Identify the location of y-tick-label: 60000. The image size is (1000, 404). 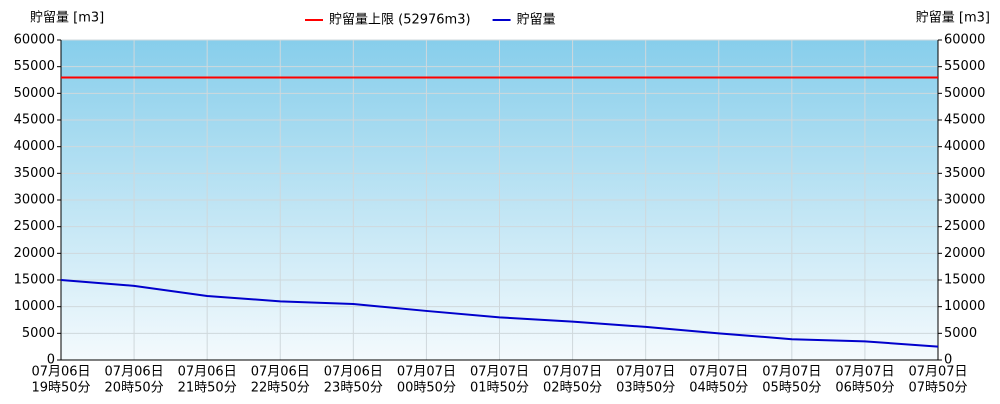
(34, 40).